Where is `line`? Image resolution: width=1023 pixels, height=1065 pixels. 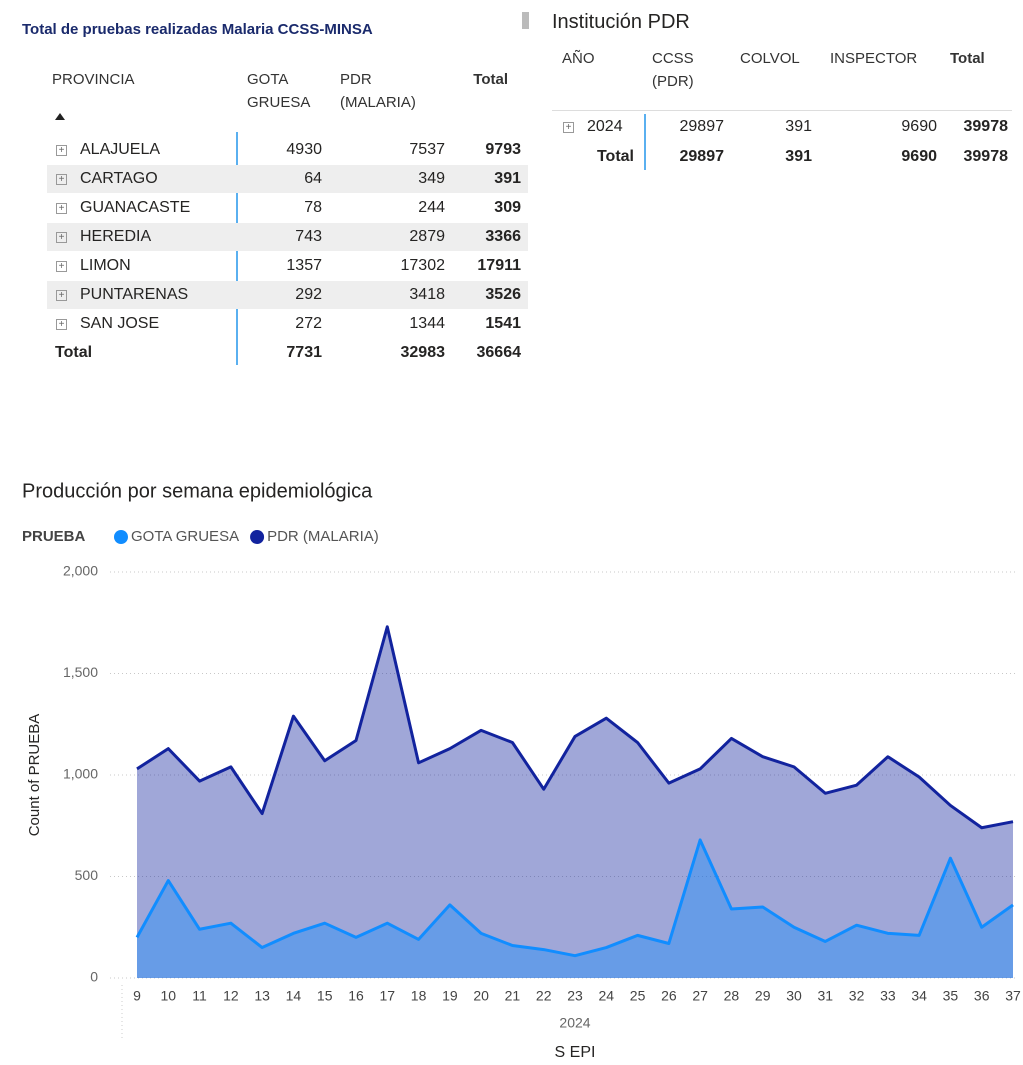 line is located at coordinates (574, 898).